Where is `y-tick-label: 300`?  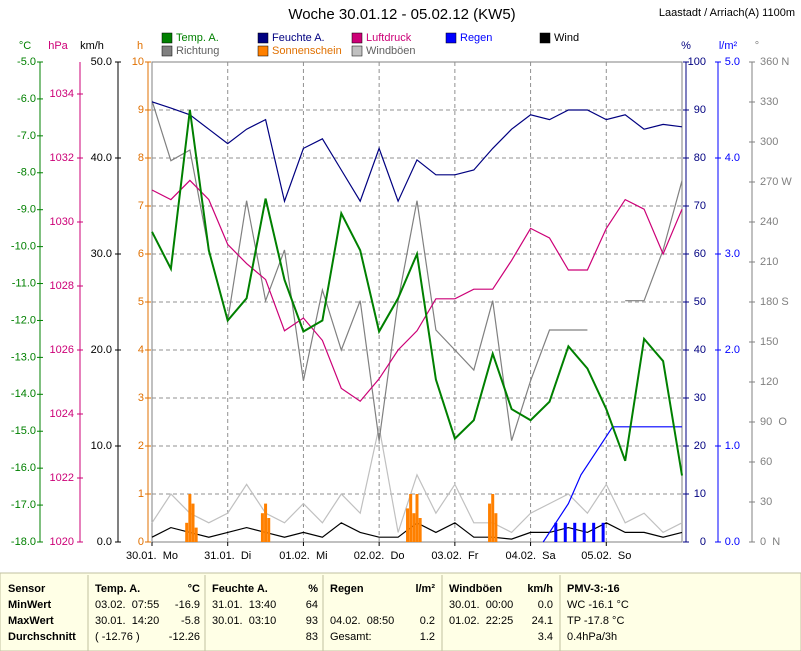
y-tick-label: 300 is located at coordinates (769, 142).